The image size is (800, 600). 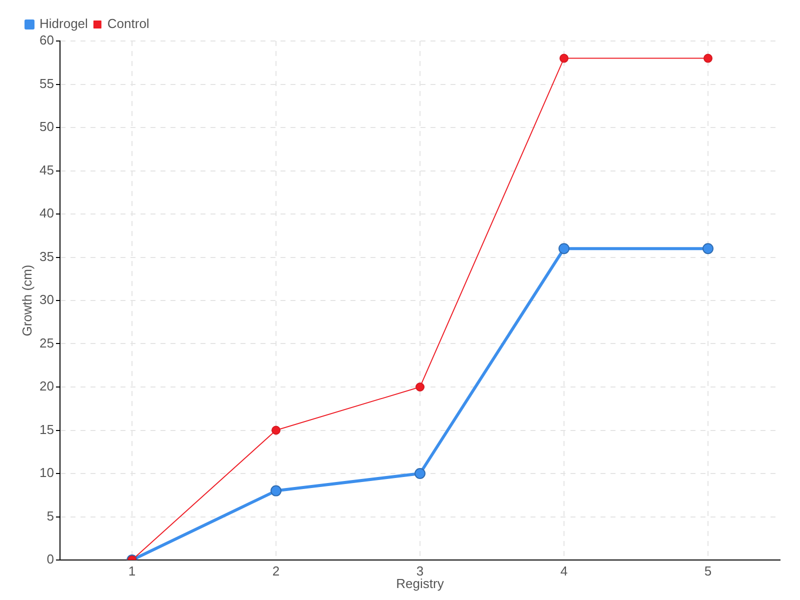 What do you see at coordinates (276, 570) in the screenshot?
I see `x-tick-label: 2` at bounding box center [276, 570].